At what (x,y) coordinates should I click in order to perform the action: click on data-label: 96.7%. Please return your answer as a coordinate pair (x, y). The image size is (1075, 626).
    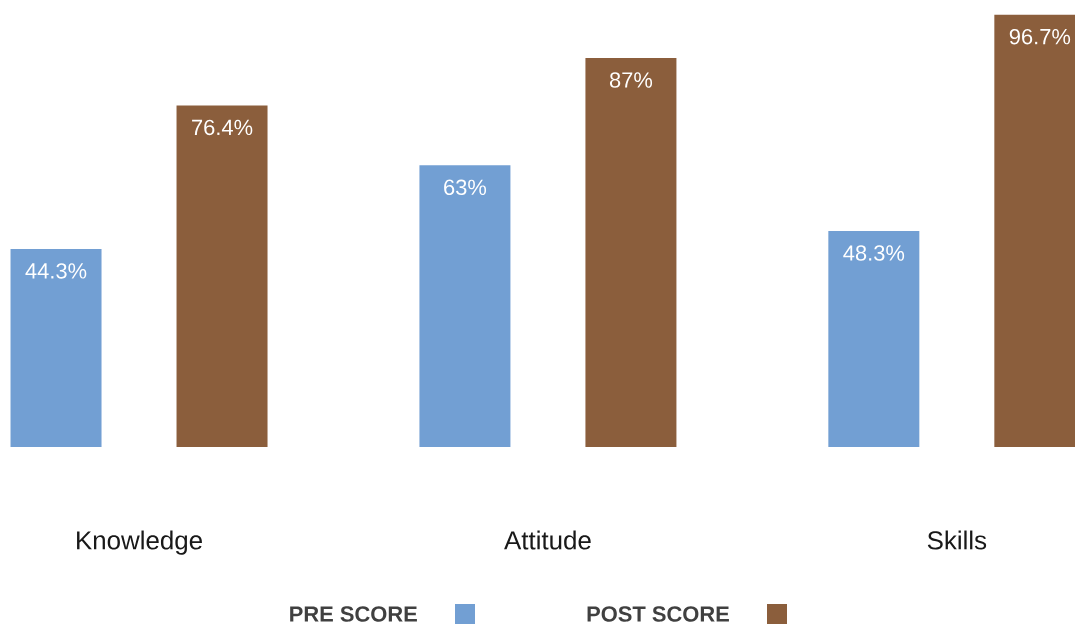
    Looking at the image, I should click on (1040, 36).